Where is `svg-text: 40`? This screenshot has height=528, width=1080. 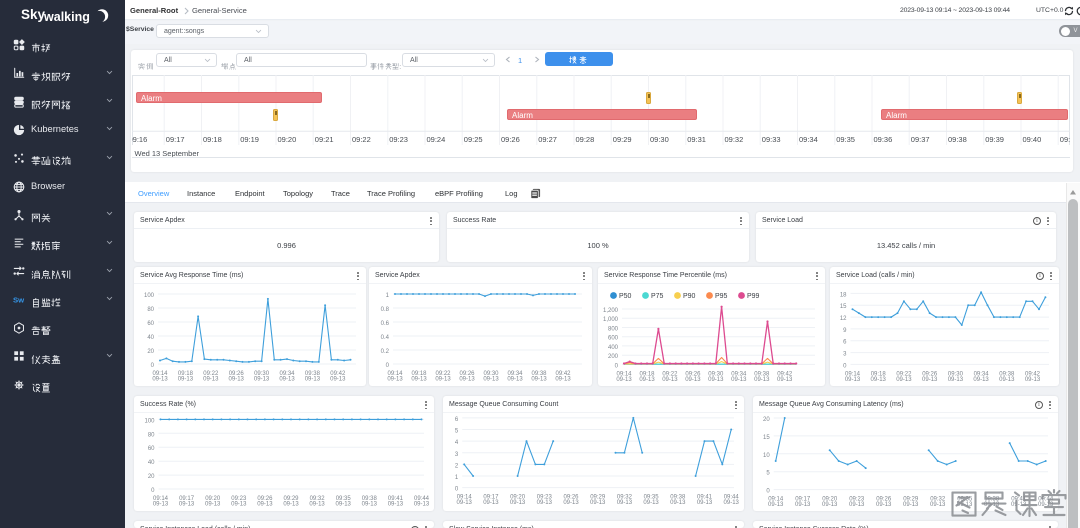
svg-text: 40 is located at coordinates (150, 338).